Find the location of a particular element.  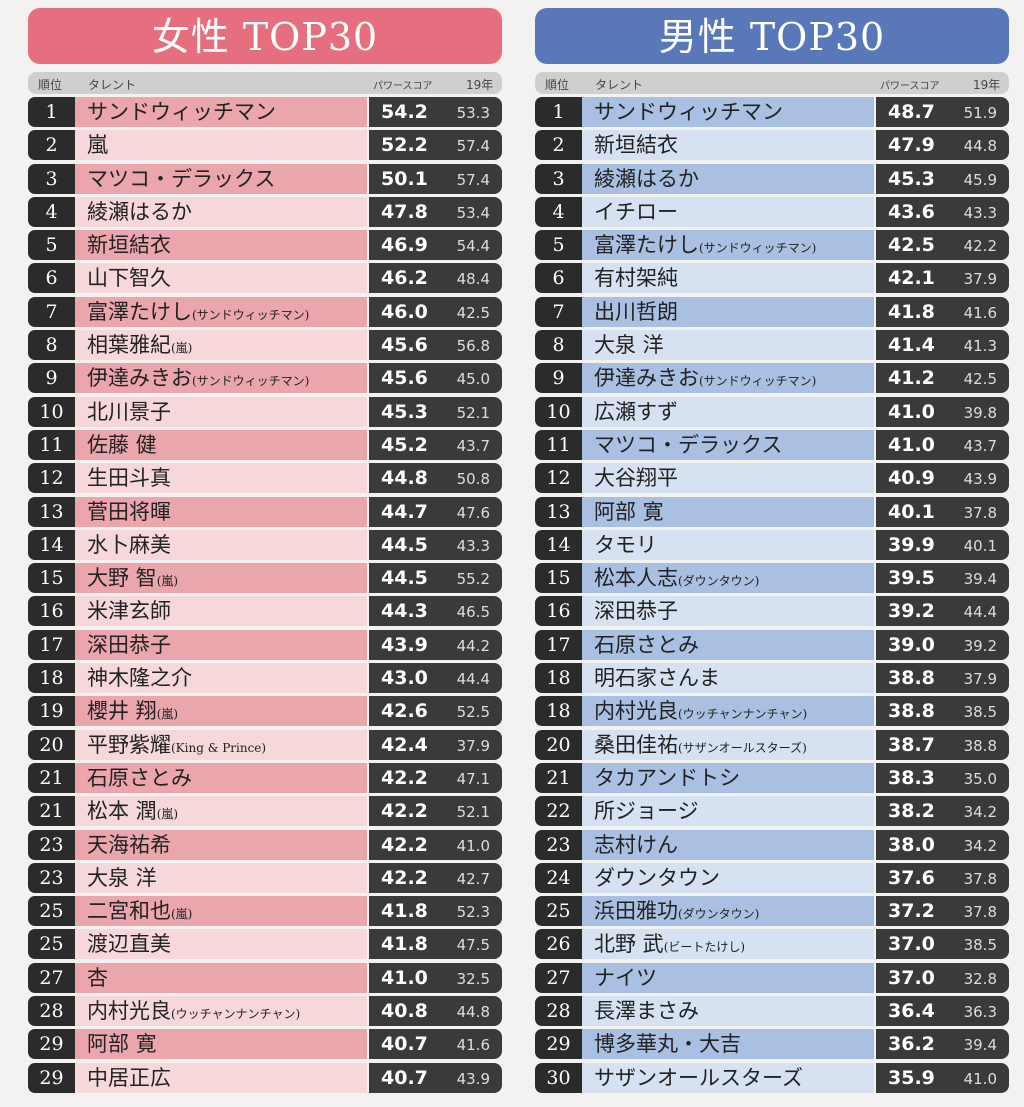

prev-year-score: 50.8 is located at coordinates (473, 479).